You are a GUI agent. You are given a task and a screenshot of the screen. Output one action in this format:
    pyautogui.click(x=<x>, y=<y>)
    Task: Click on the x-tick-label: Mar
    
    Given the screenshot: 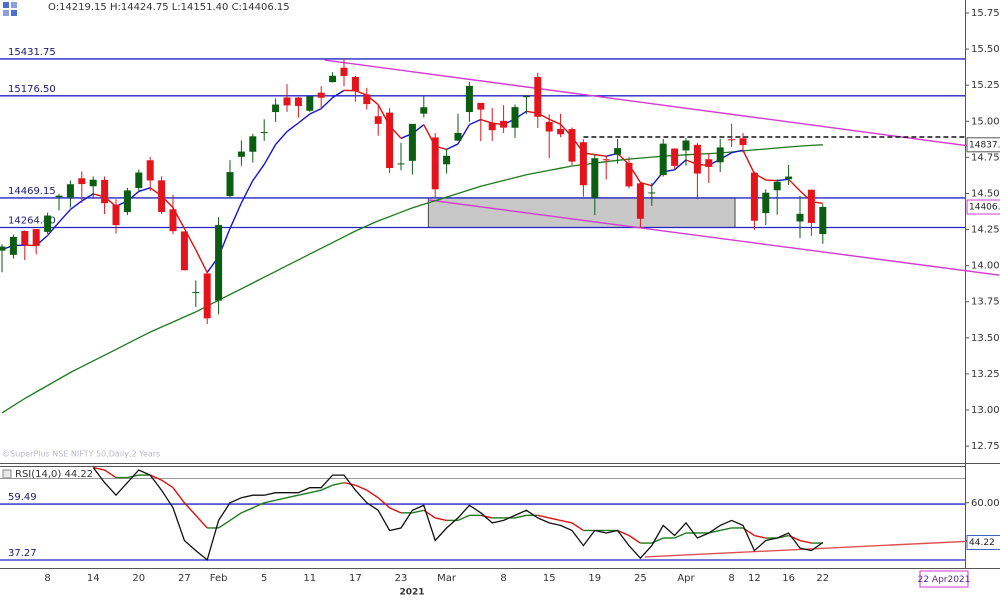 What is the action you would take?
    pyautogui.click(x=447, y=578)
    